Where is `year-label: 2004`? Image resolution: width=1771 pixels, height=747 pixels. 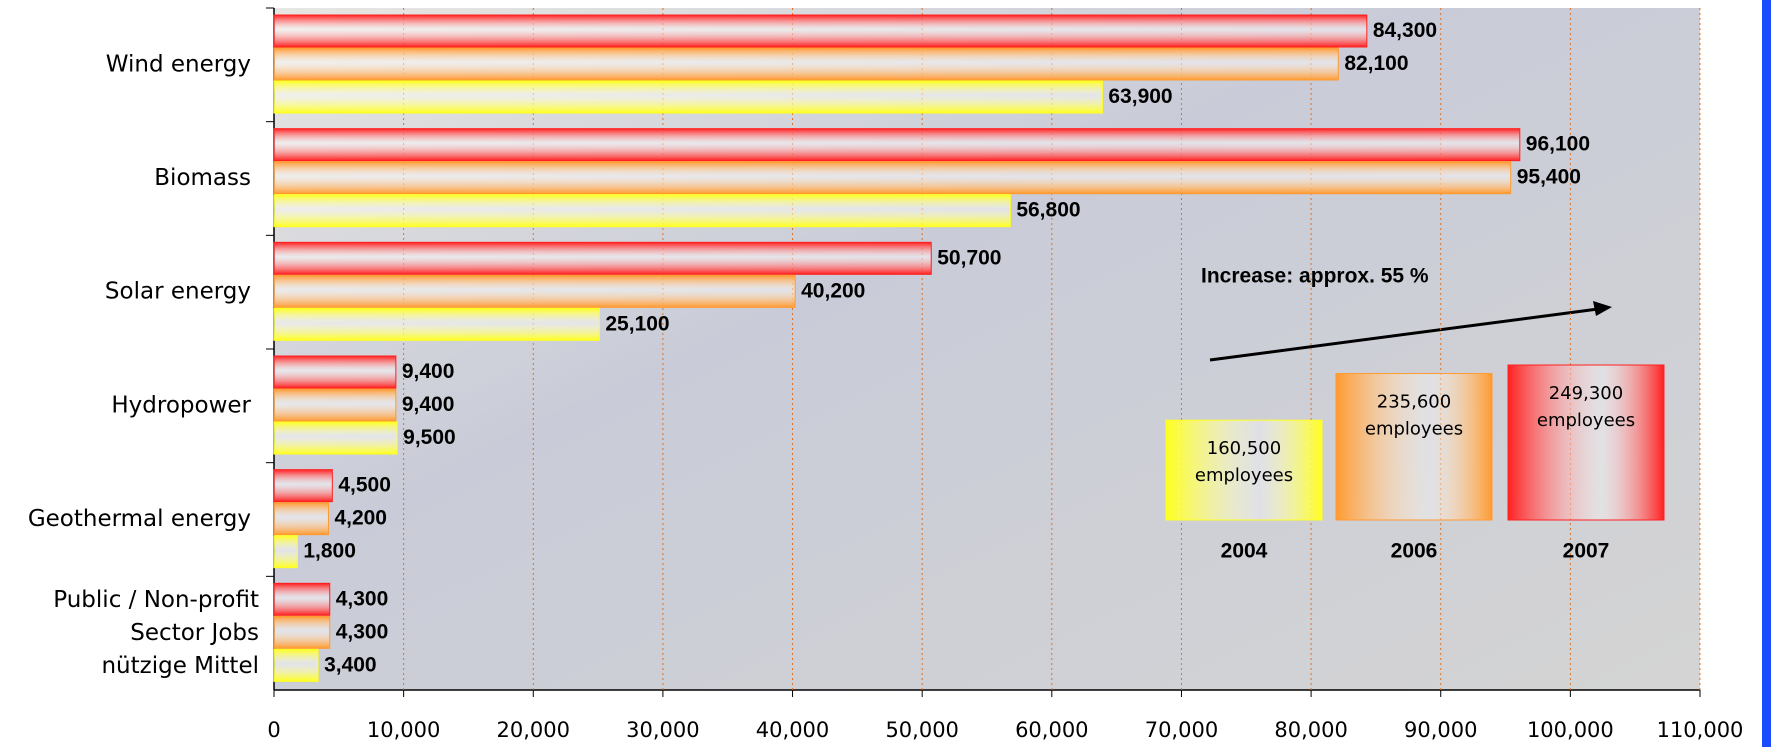
year-label: 2004 is located at coordinates (1244, 551).